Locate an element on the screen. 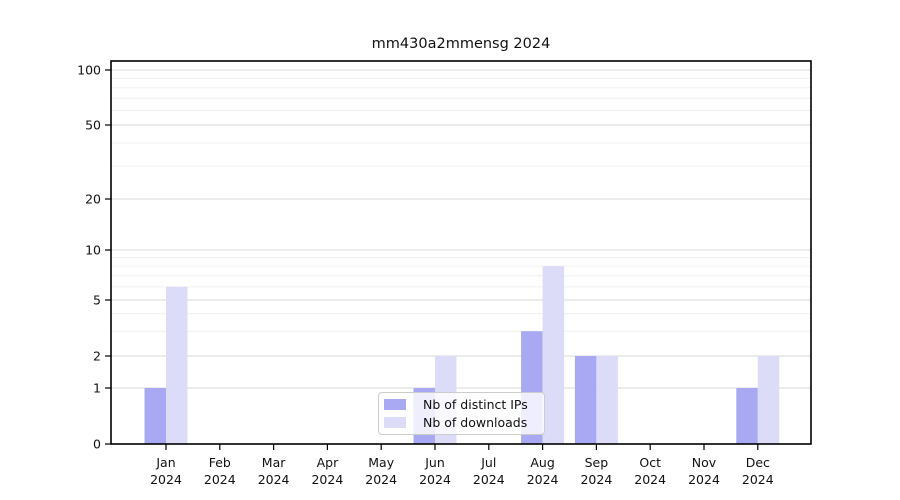  chart-title: mm430a2mmensg 2024 is located at coordinates (461, 44).